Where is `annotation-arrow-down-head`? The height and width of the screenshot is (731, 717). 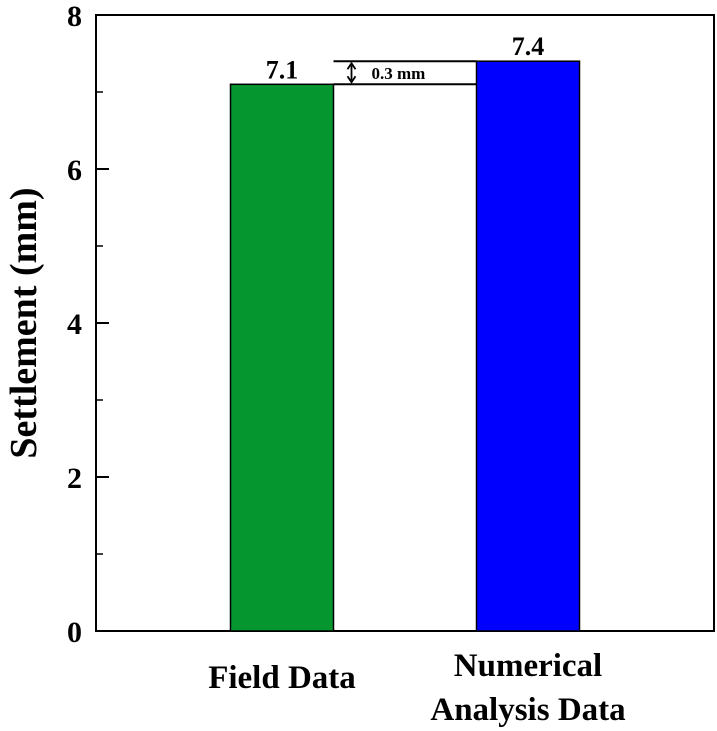 annotation-arrow-down-head is located at coordinates (351, 79).